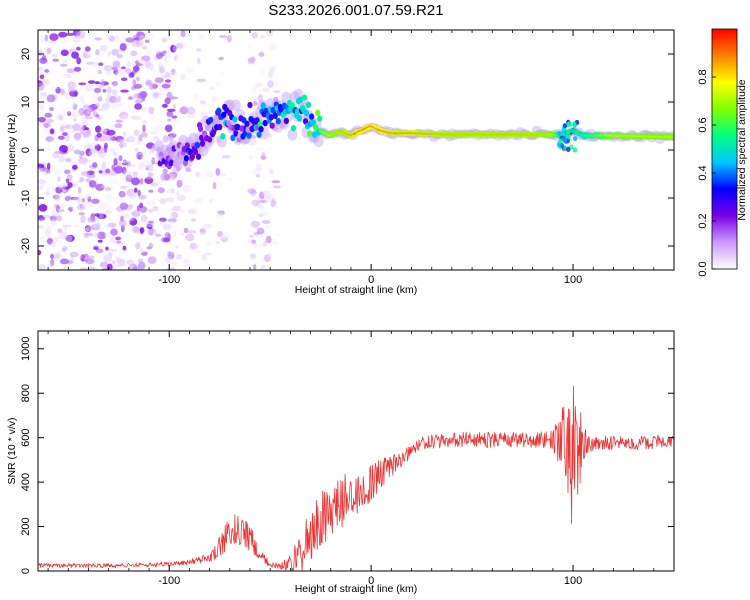  Describe the element at coordinates (355, 10) in the screenshot. I see `figure-title: S233.2026.001.07.59.R21` at that location.